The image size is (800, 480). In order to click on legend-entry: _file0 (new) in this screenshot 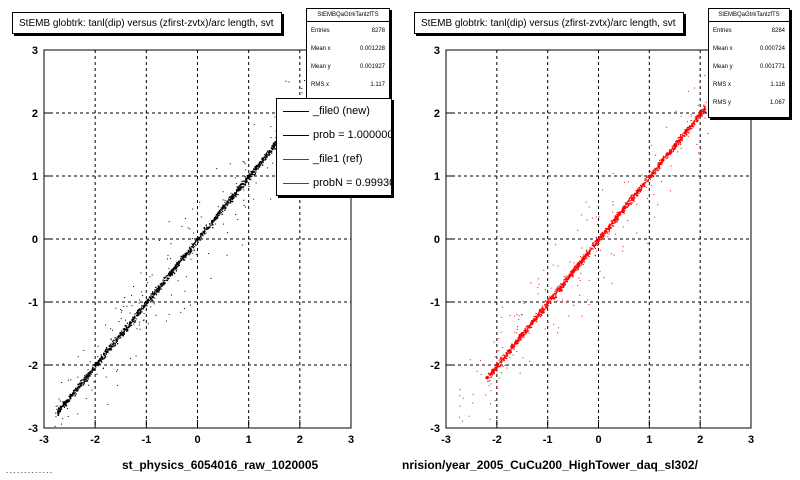, I will do `click(334, 111)`.